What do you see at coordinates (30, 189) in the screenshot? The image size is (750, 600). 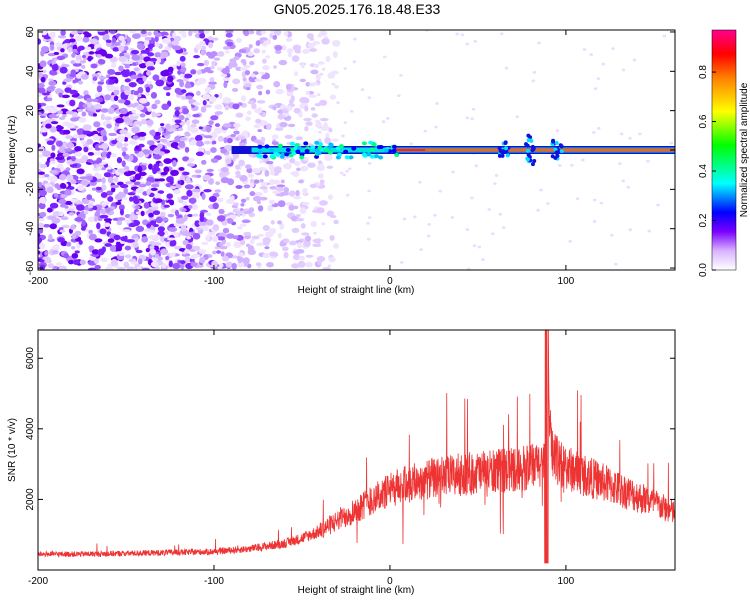 I see `heatmap-y-tick-label: -20` at bounding box center [30, 189].